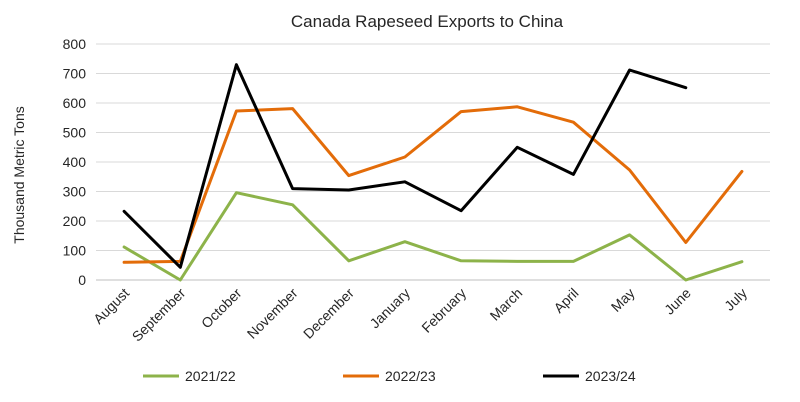  I want to click on y-tick-label: 100, so click(75, 251).